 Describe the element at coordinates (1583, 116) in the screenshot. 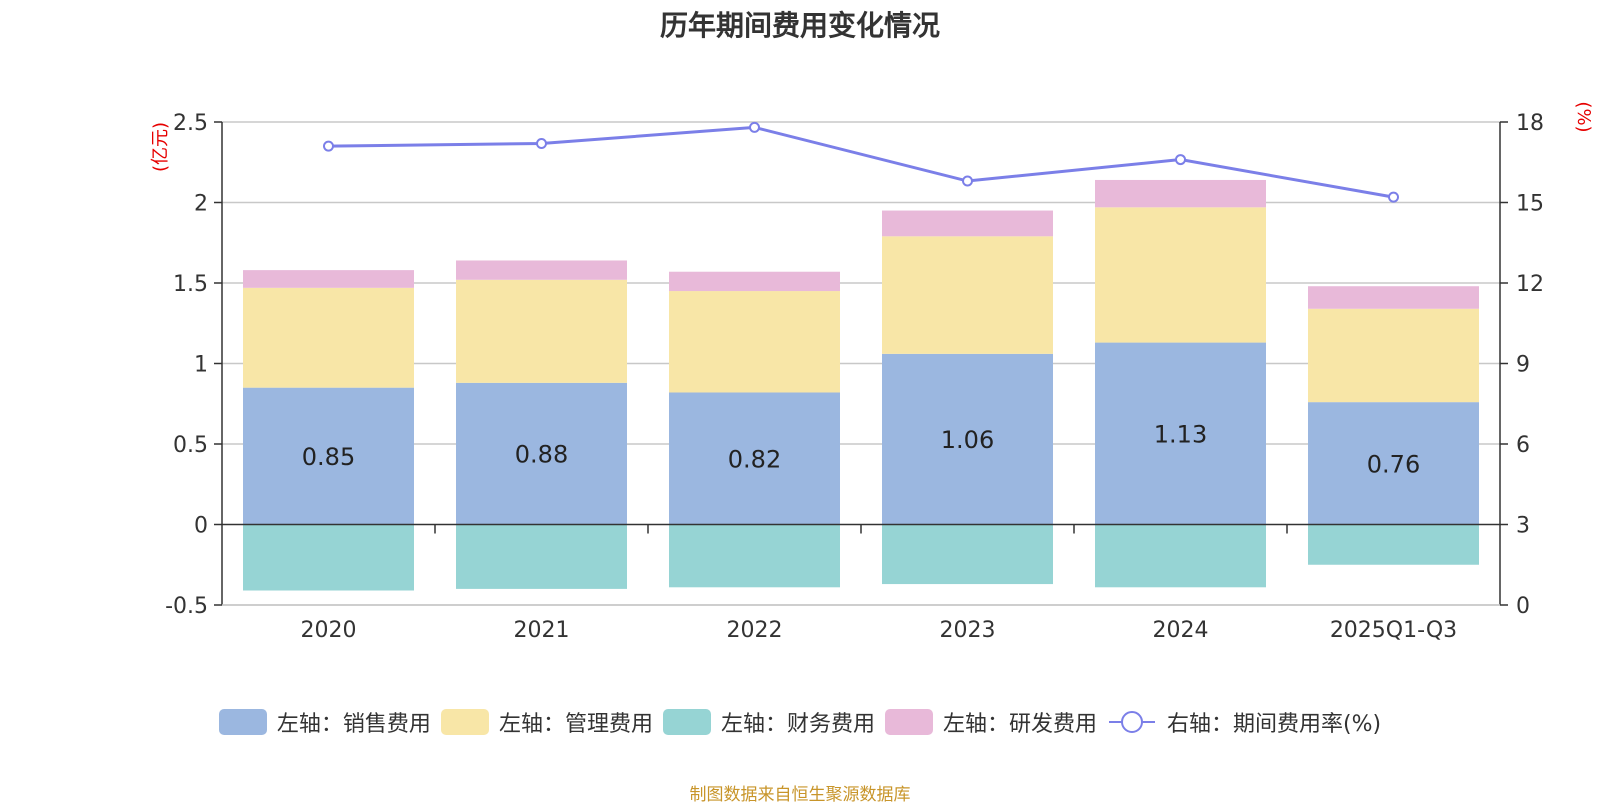

I see `right-axis-label: (%)` at that location.